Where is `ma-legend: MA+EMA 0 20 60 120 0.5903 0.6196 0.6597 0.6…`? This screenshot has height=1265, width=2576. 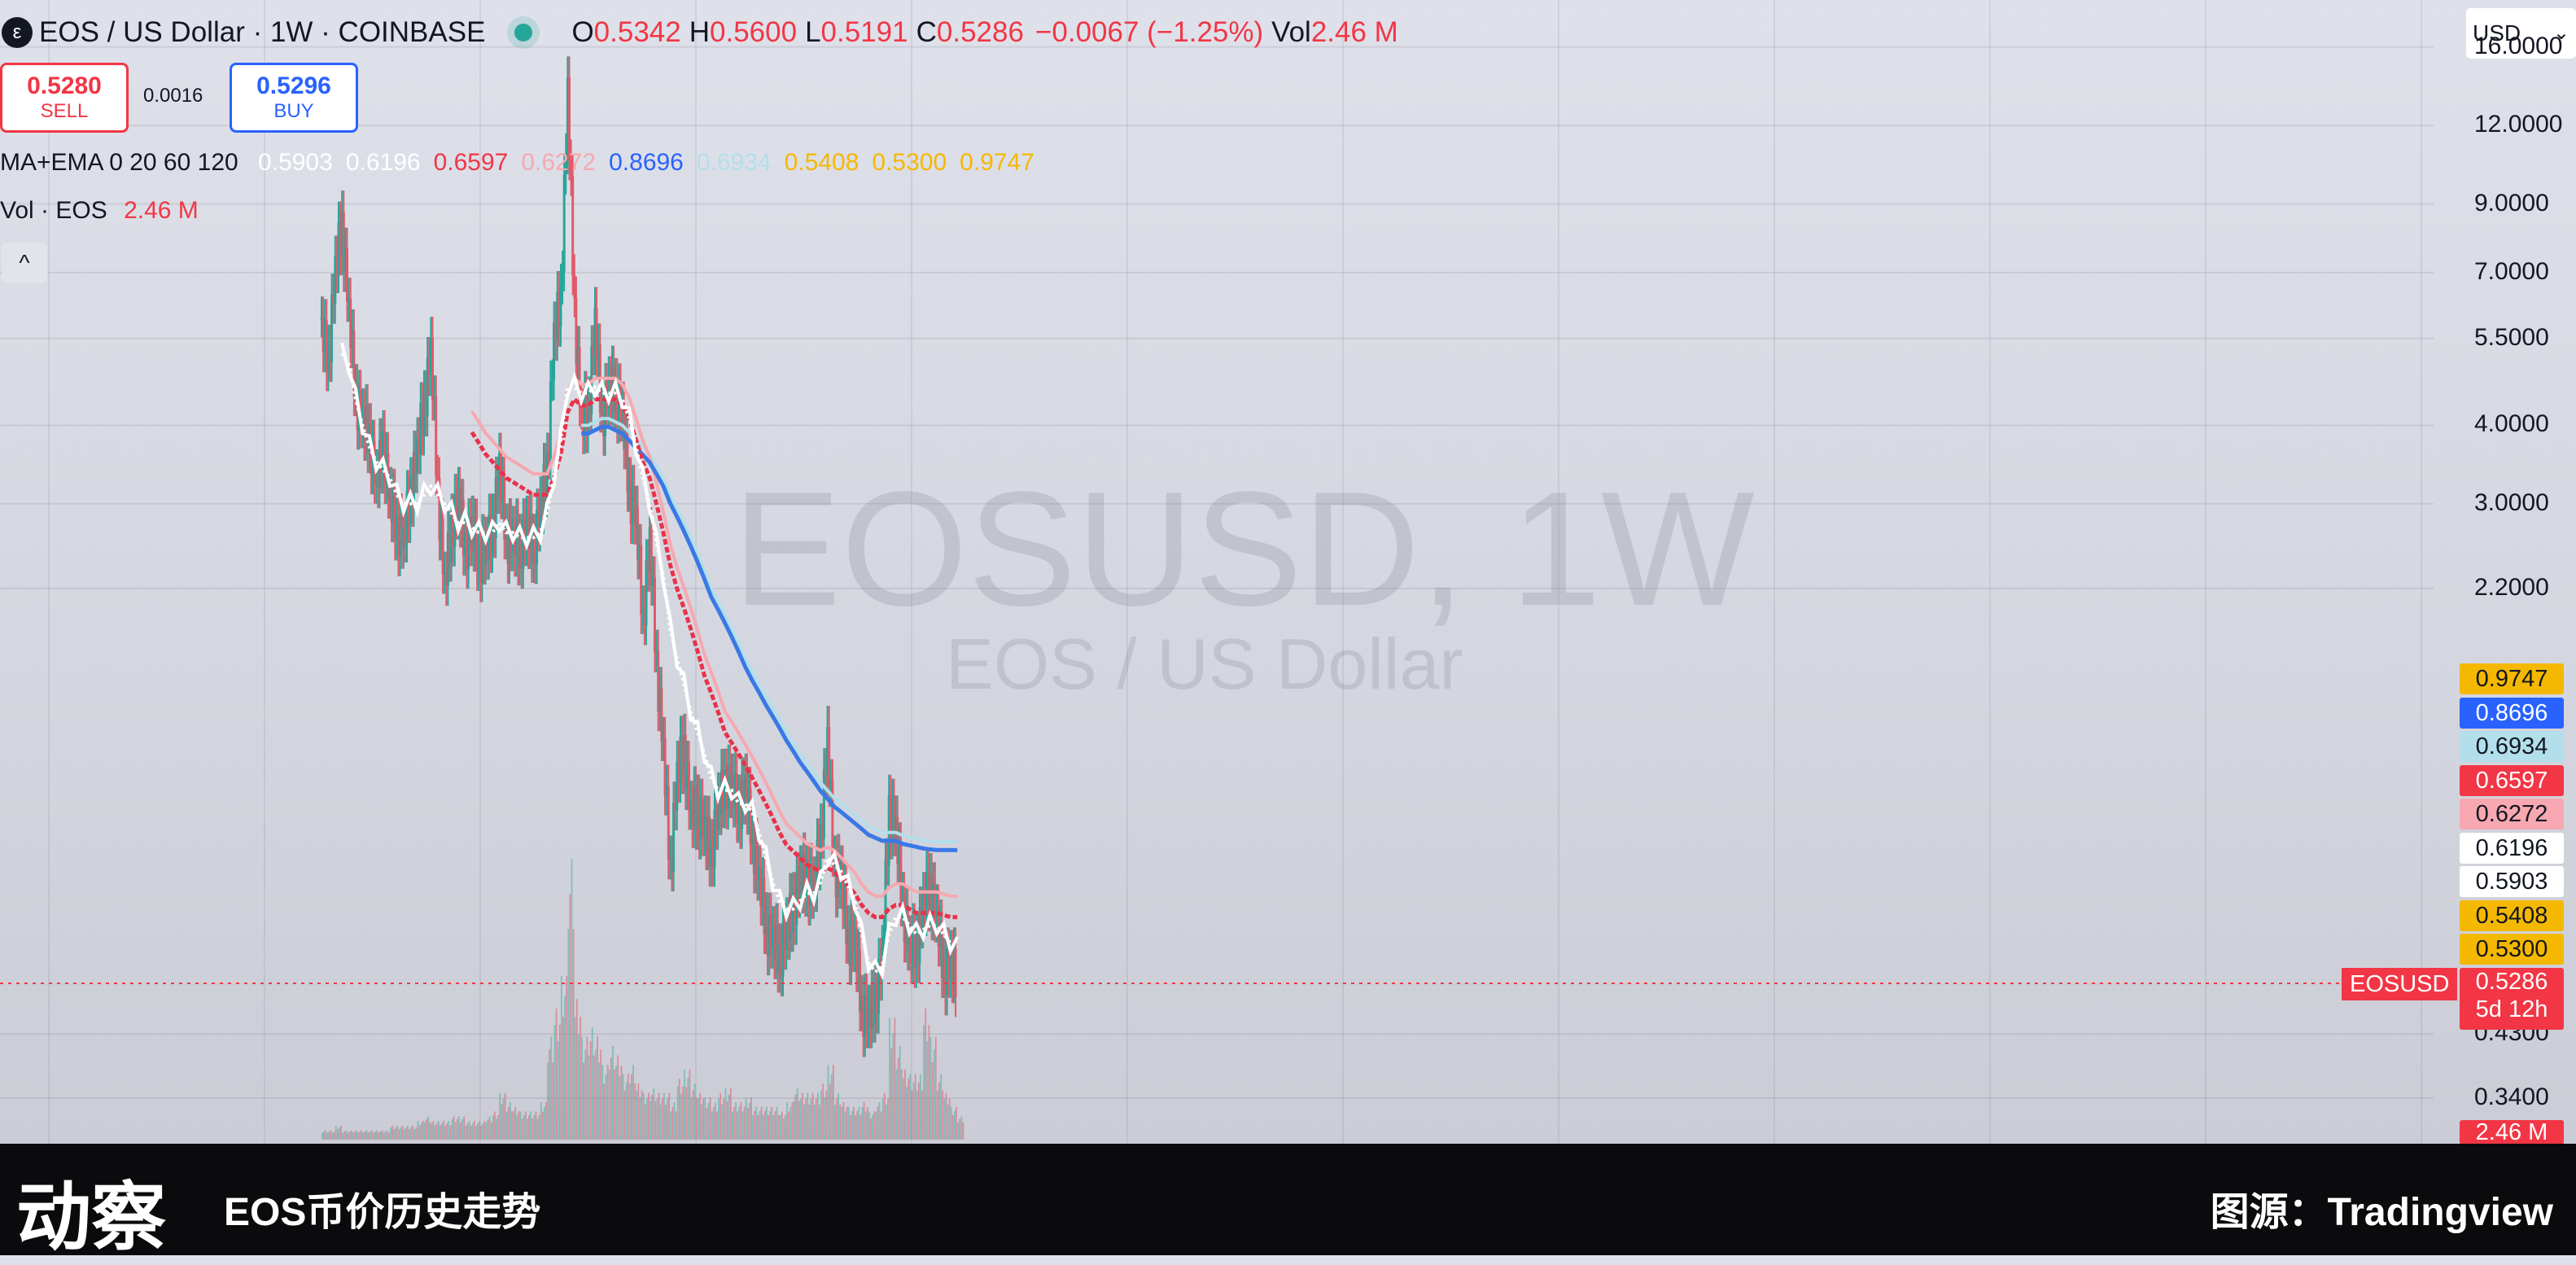 ma-legend: MA+EMA 0 20 60 120 0.5903 0.6196 0.6597 0.6… is located at coordinates (517, 163).